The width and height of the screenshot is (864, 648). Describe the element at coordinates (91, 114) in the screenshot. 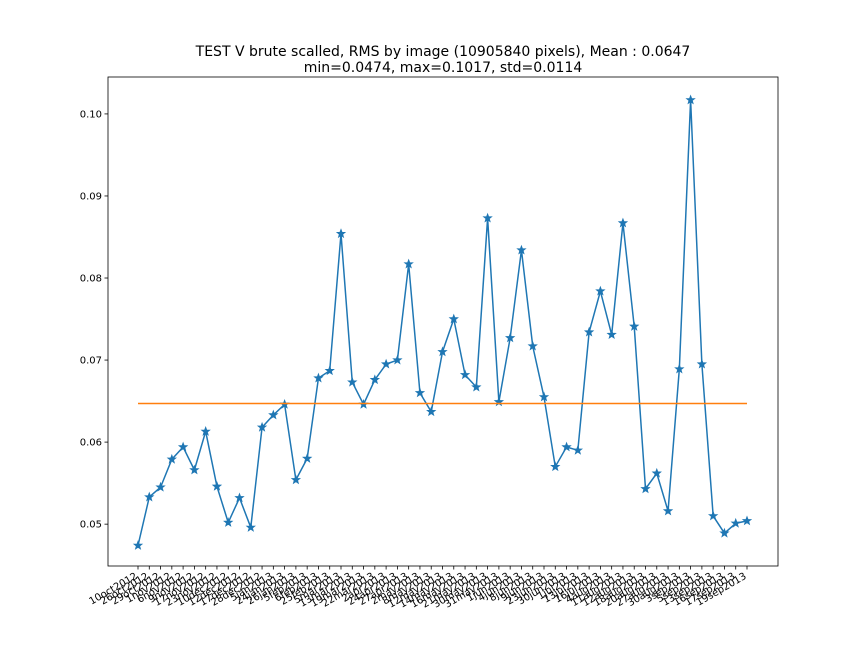

I see `y-tick-label: 0.10` at that location.